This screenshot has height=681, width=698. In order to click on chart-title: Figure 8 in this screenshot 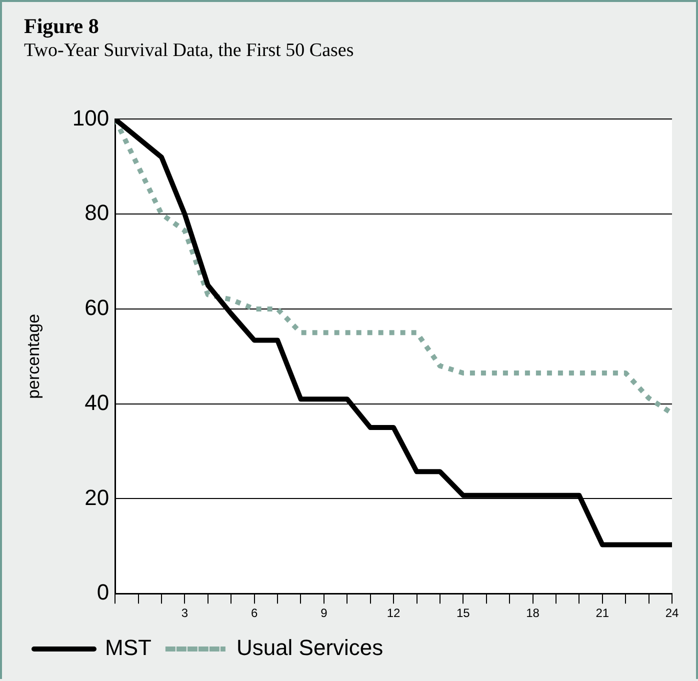, I will do `click(61, 26)`.